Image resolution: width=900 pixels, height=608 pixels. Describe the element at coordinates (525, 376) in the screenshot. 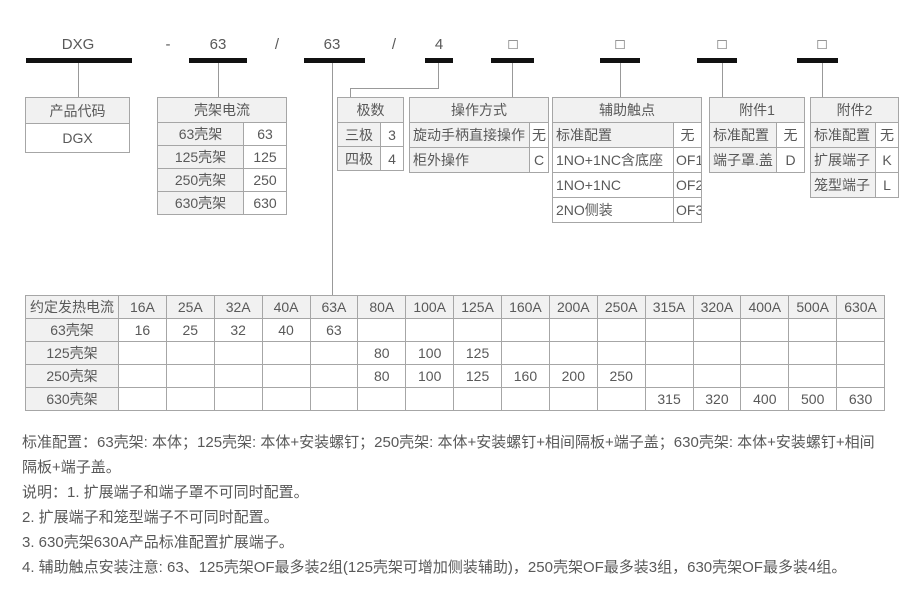

I see `table-cell: 160` at that location.